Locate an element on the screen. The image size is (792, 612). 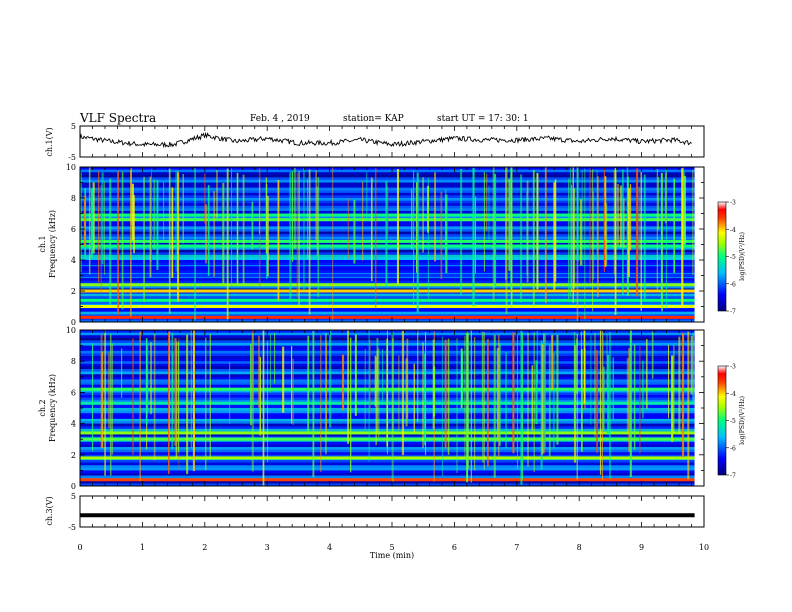
ch2-spectrogram-ytick-label: 8 is located at coordinates (73, 361).